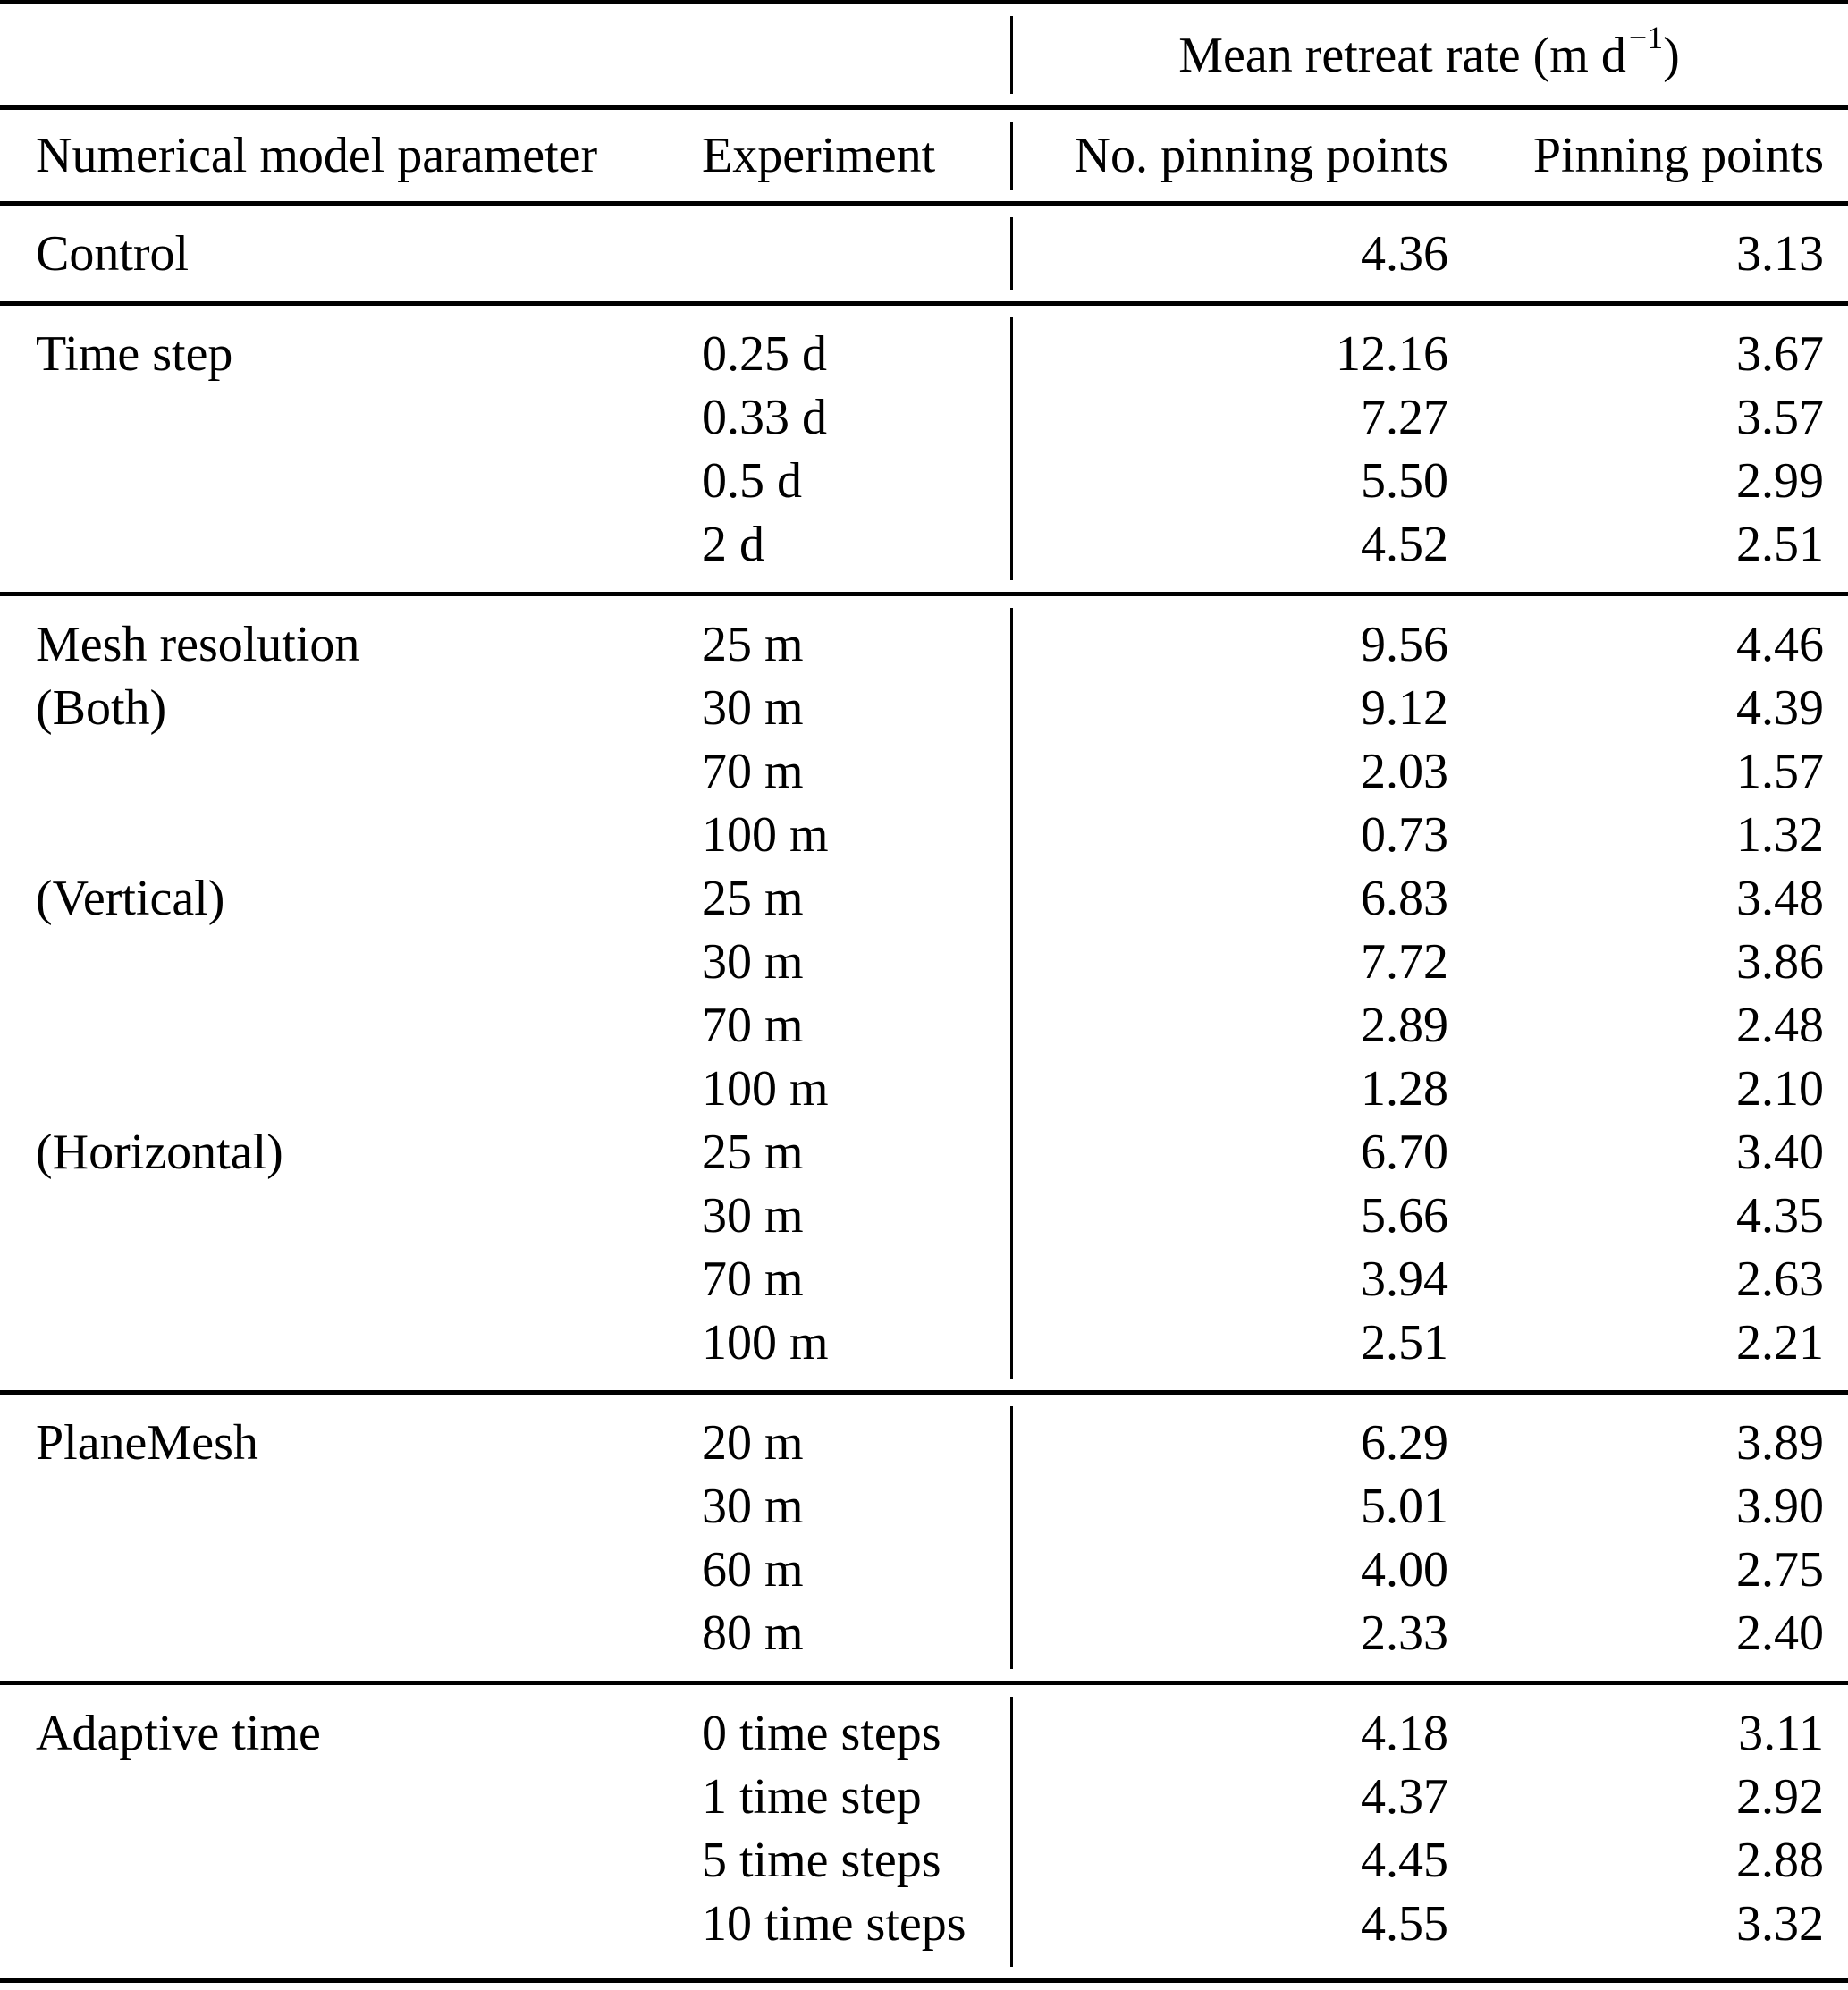  What do you see at coordinates (1233, 1152) in the screenshot?
I see `cell-no-pinning-points: 6.70` at bounding box center [1233, 1152].